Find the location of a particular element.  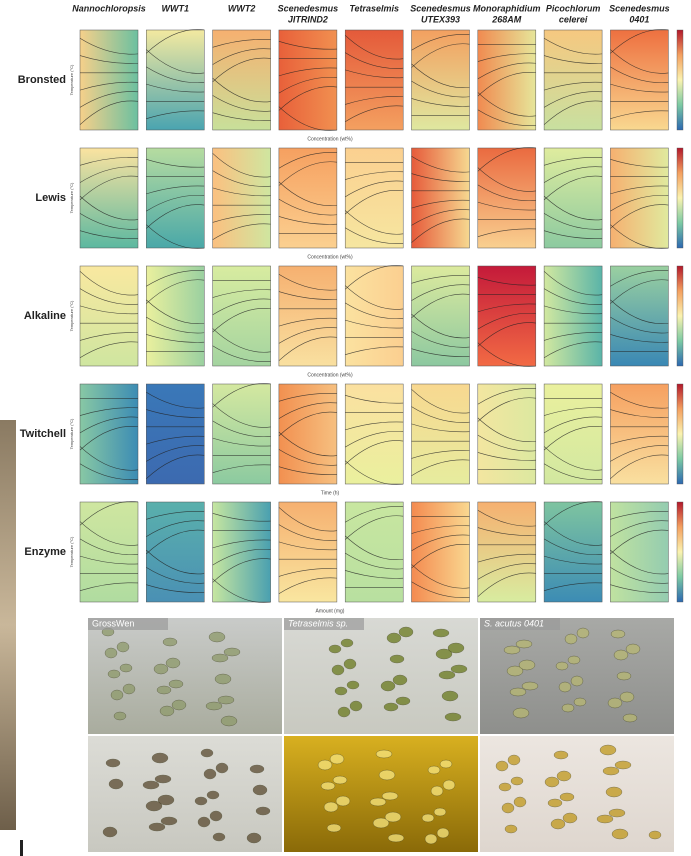

column-header: celerei is located at coordinates (573, 19).